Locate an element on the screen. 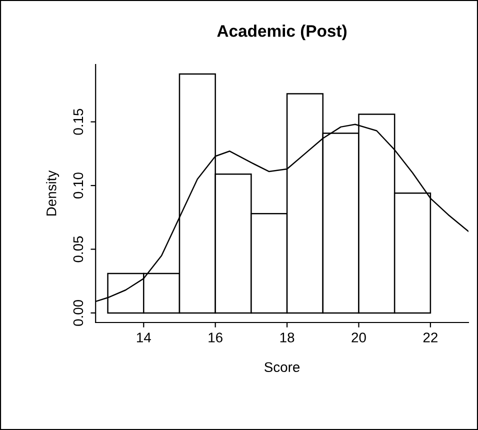  y-tick-label: 0.05 is located at coordinates (78, 249).